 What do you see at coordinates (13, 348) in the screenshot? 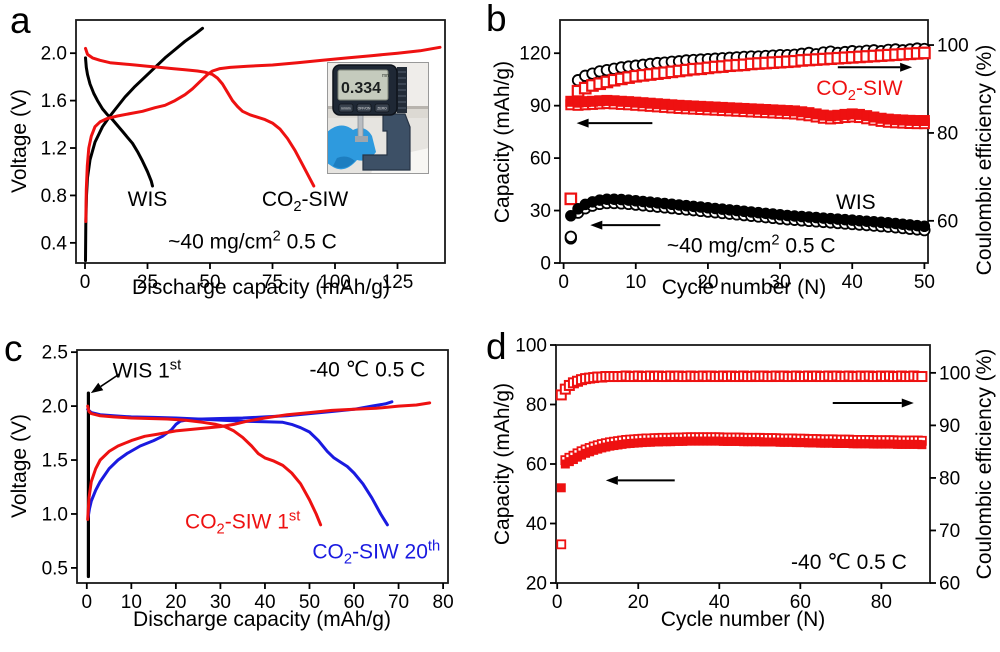
I see `panel-c-letter: c` at bounding box center [13, 348].